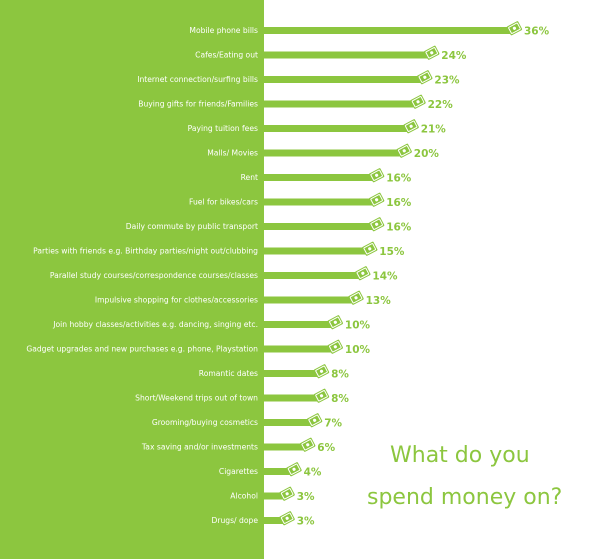 The height and width of the screenshot is (559, 600). What do you see at coordinates (447, 81) in the screenshot?
I see `value-label-2: 23%` at bounding box center [447, 81].